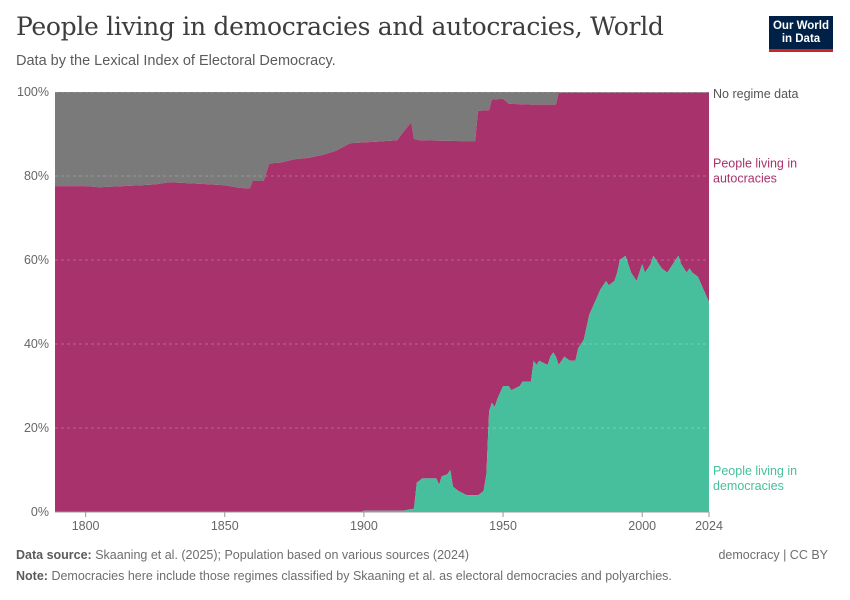  What do you see at coordinates (756, 94) in the screenshot?
I see `no-regime-data-series-label: No regime data` at bounding box center [756, 94].